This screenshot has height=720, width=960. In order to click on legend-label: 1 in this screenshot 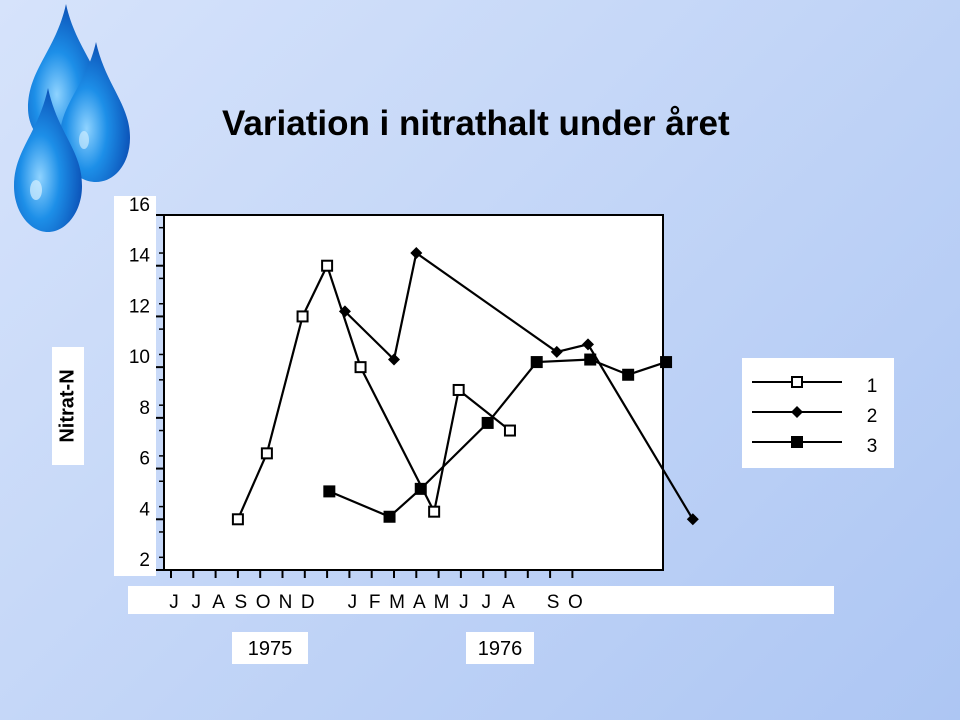, I will do `click(872, 386)`.